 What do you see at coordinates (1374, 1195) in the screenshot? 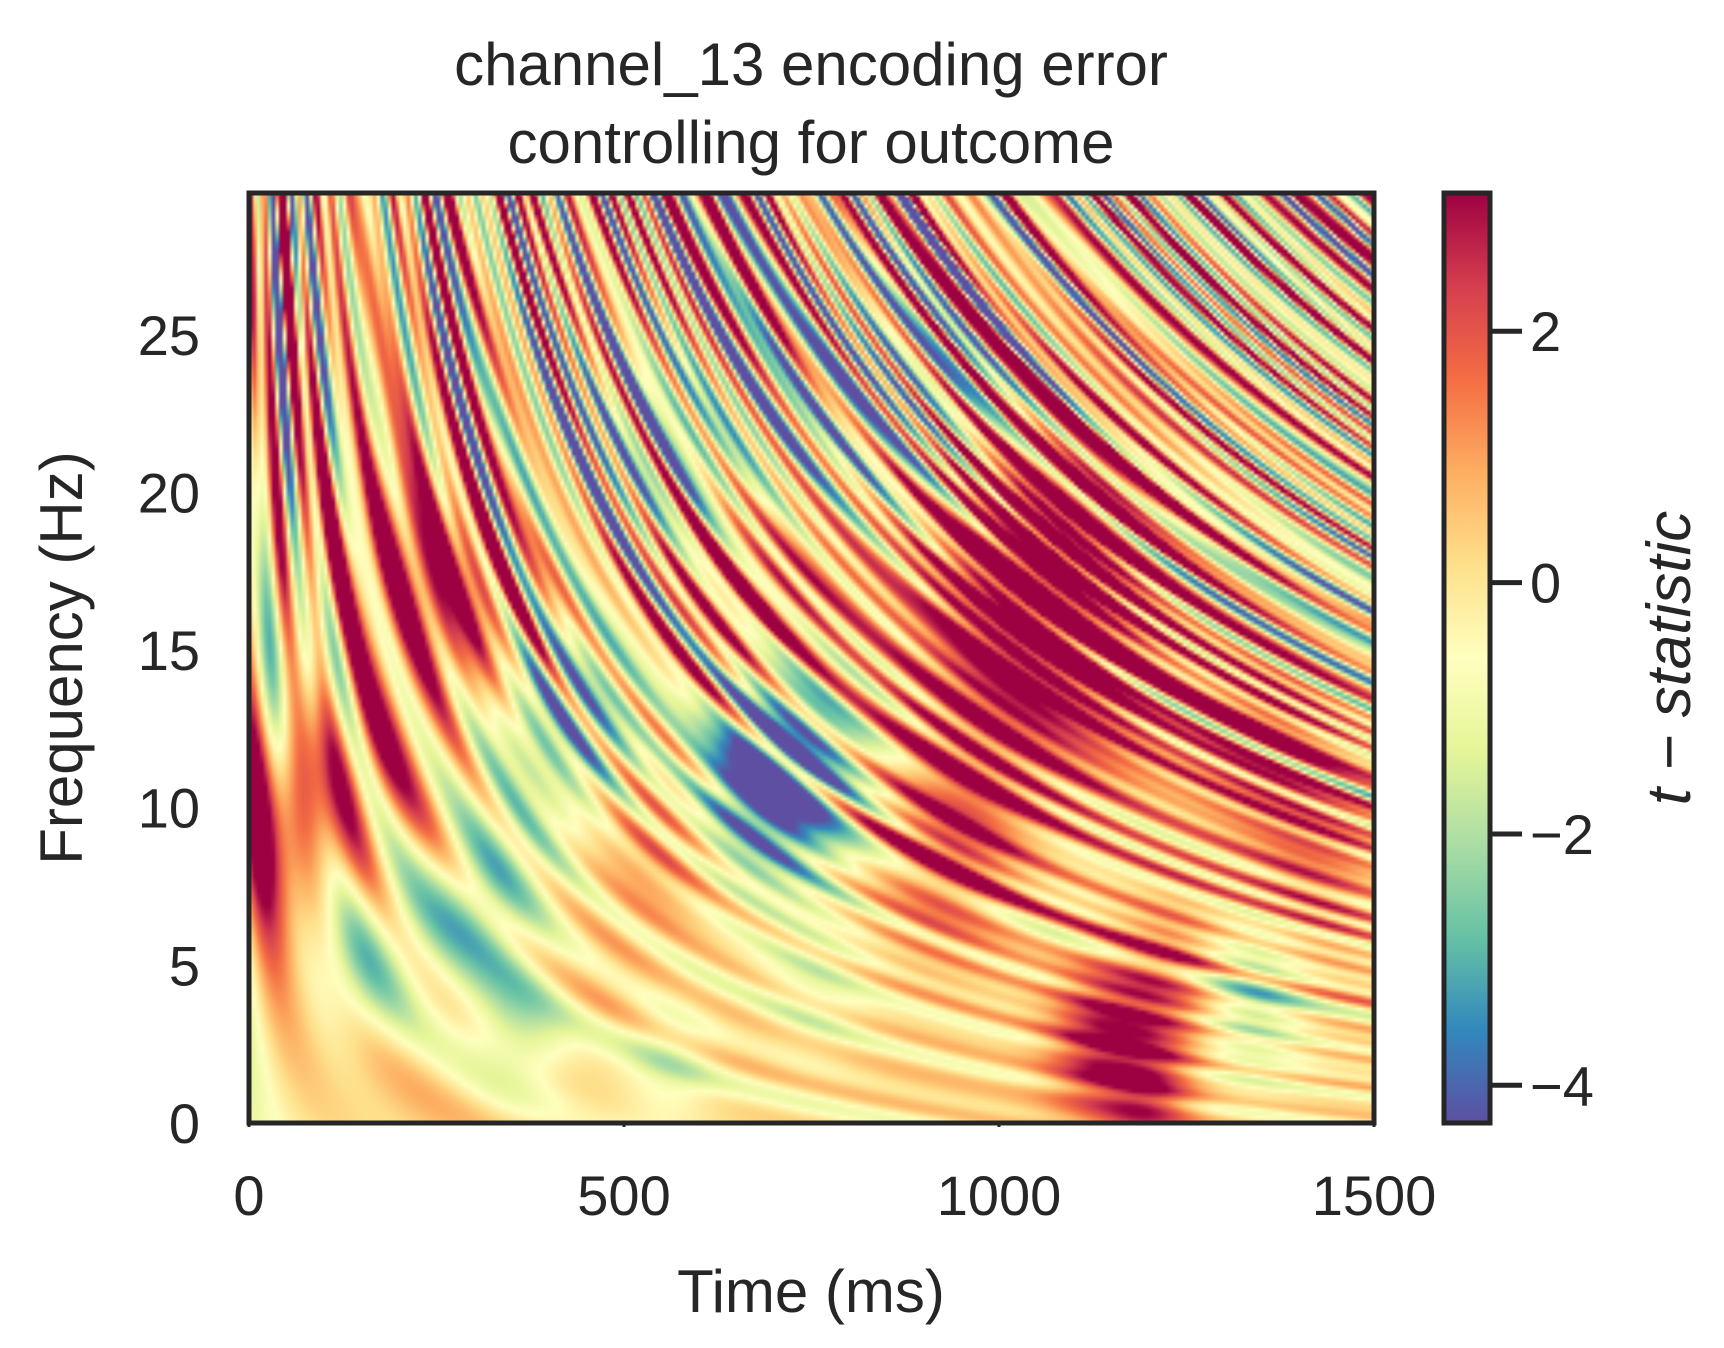
I see `x-tick-label: 1500` at bounding box center [1374, 1195].